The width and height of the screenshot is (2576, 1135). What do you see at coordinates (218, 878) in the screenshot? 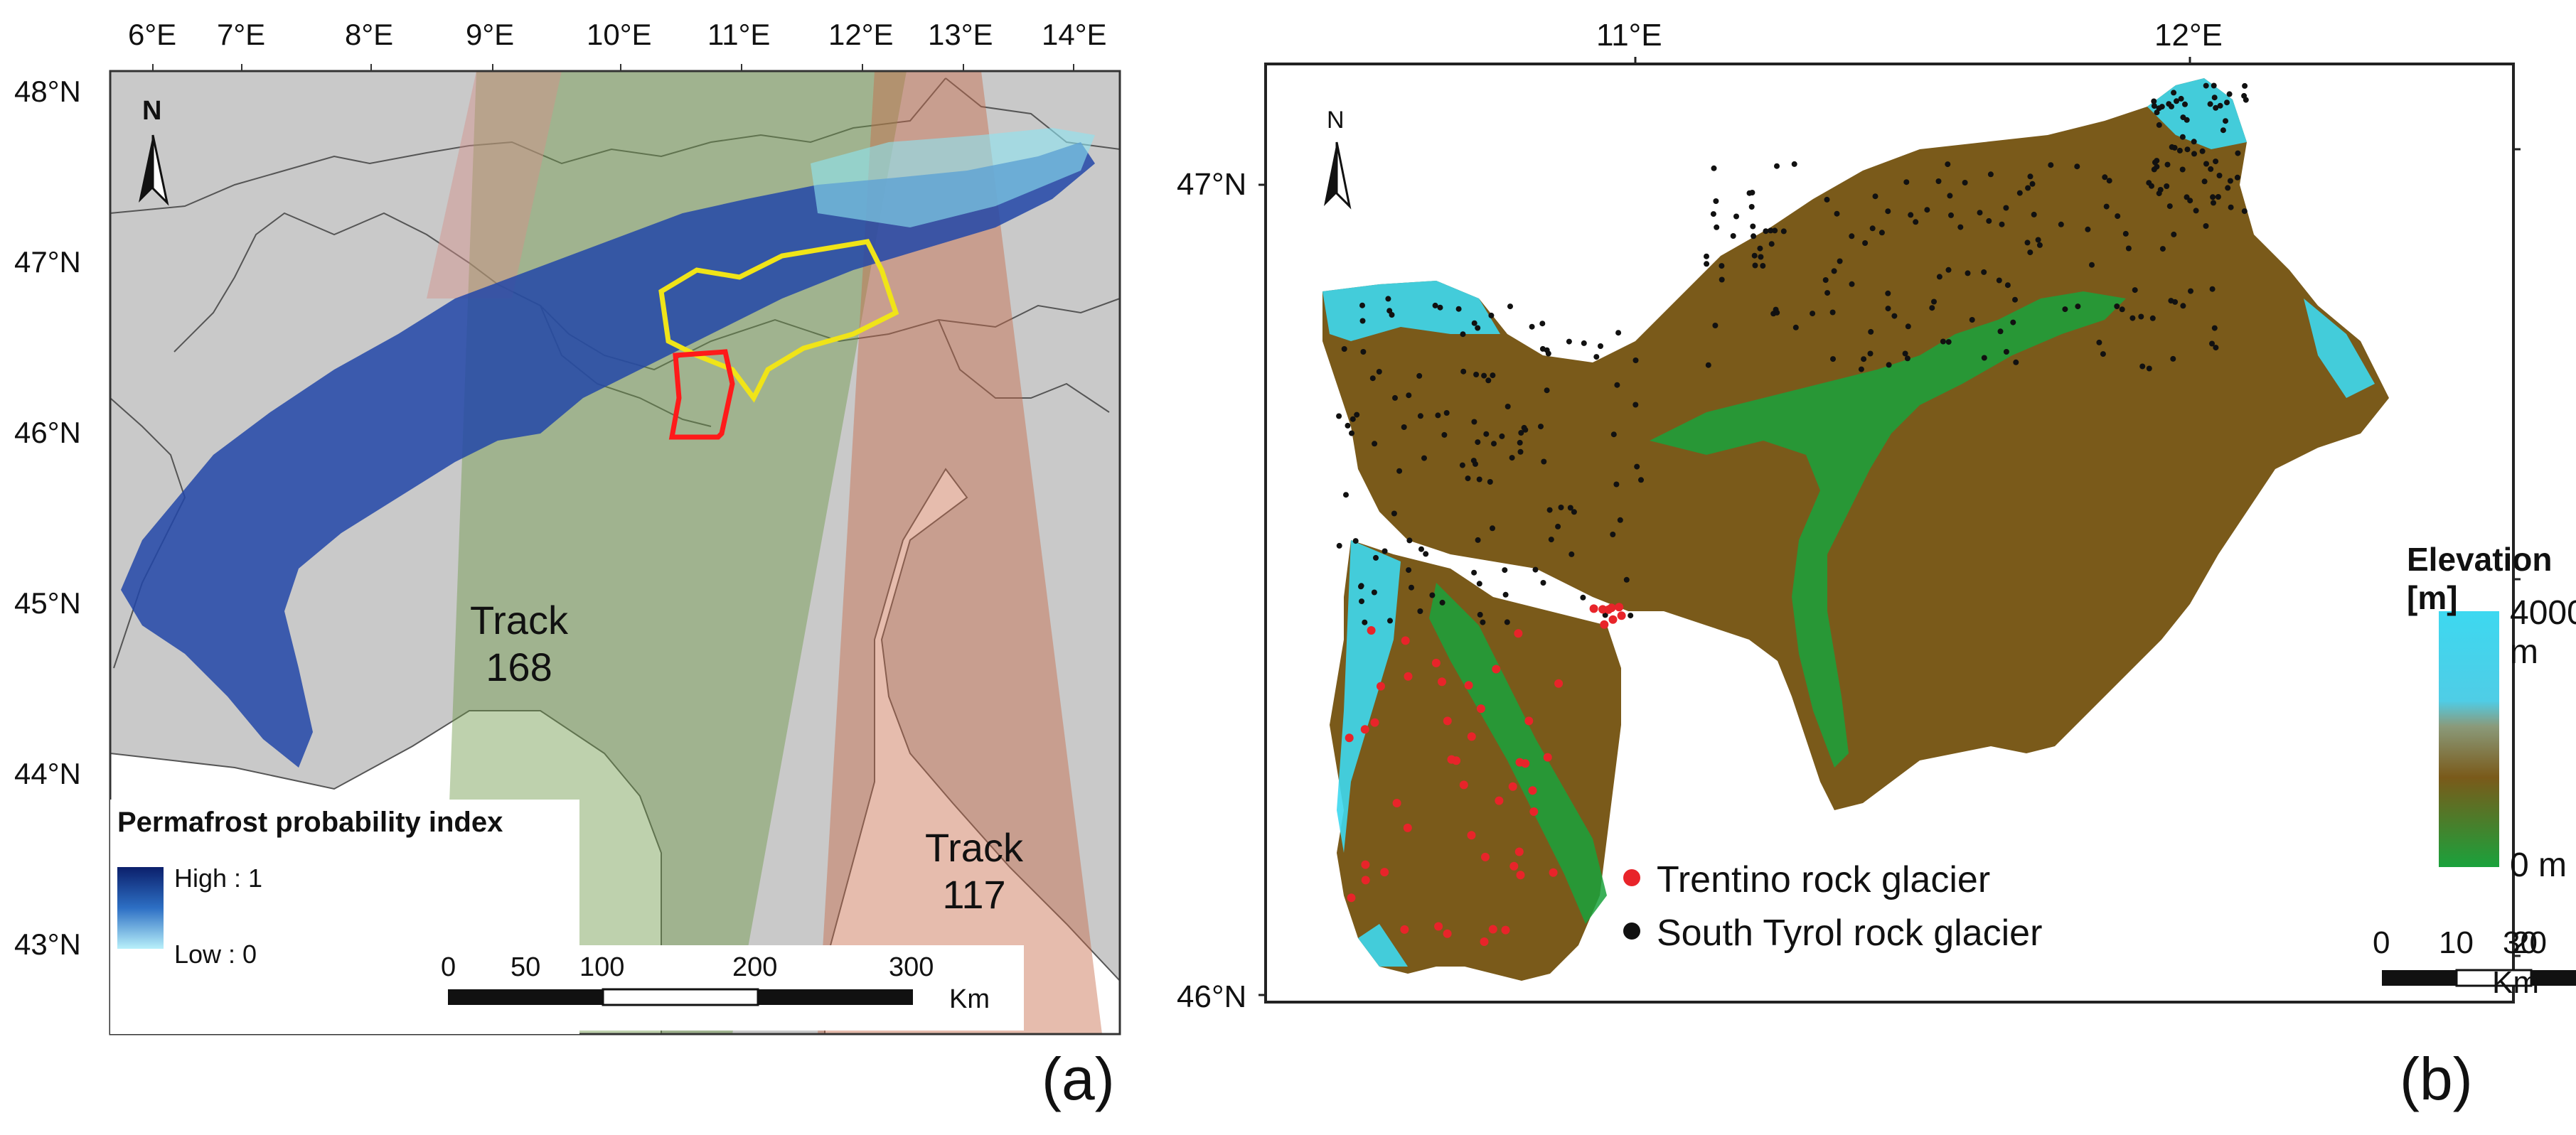
I see `legend-high-label: High : 1` at bounding box center [218, 878].